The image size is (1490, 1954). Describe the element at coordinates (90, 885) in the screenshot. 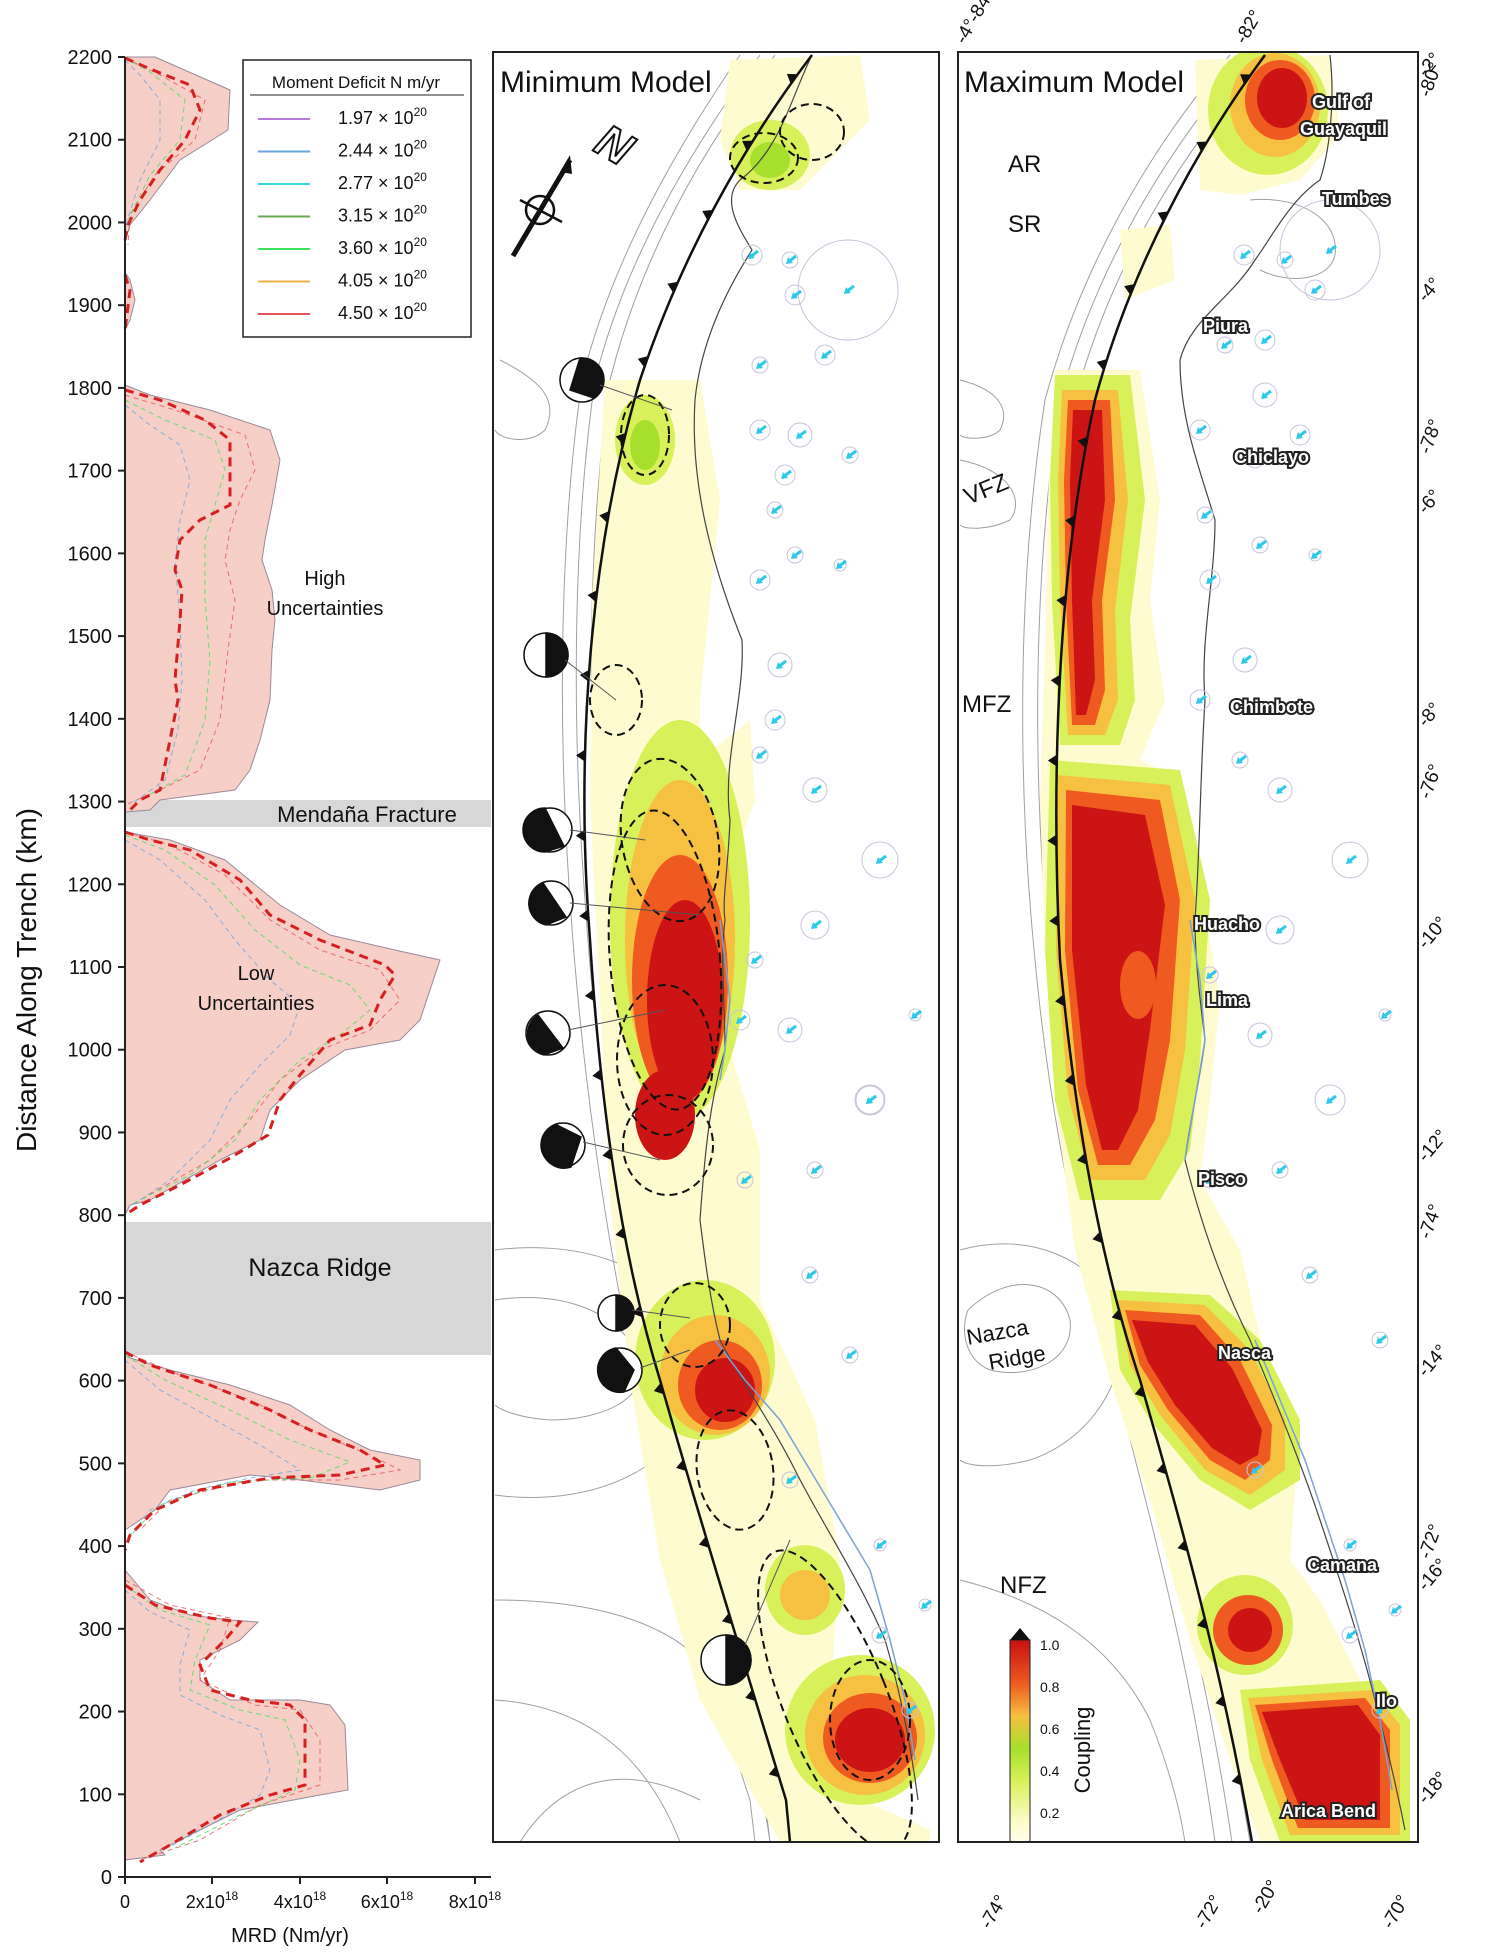

I see `y-tick-label: 1200` at that location.